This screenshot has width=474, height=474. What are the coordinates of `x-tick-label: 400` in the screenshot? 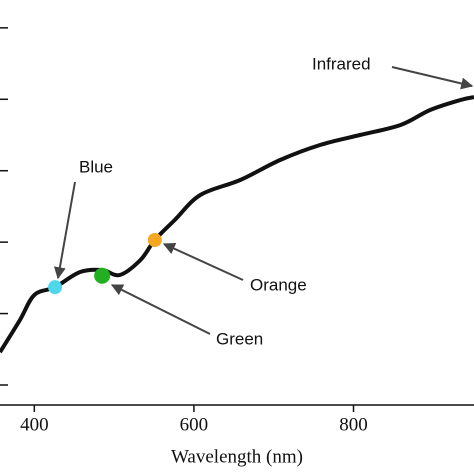 It's located at (34, 424).